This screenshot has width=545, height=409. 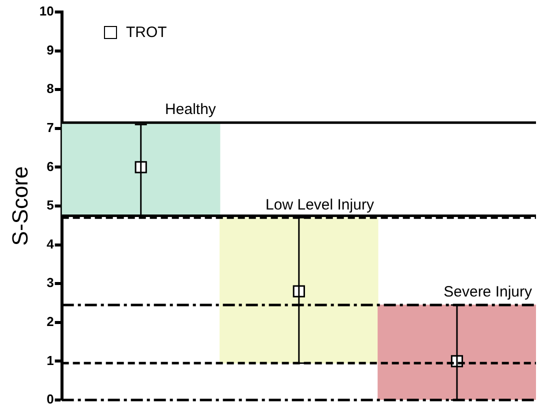 What do you see at coordinates (146, 32) in the screenshot?
I see `legend-label: TROT` at bounding box center [146, 32].